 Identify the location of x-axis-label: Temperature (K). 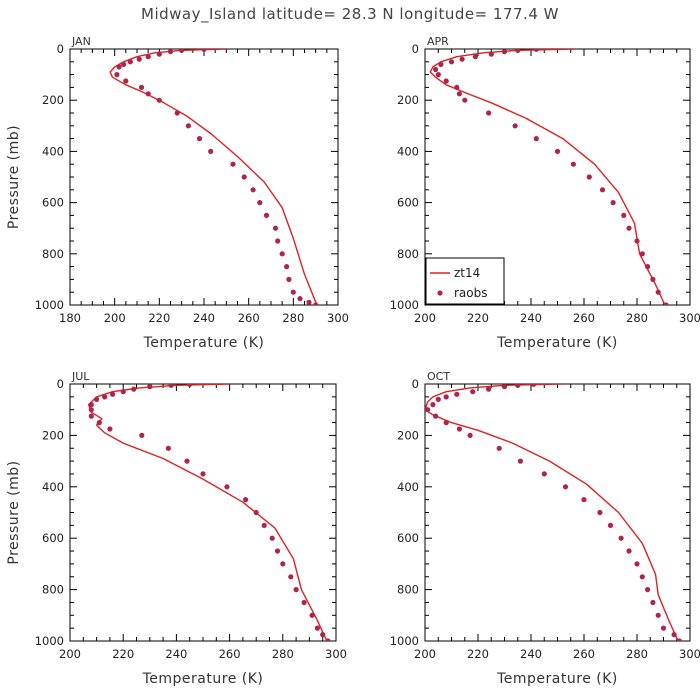
(557, 343).